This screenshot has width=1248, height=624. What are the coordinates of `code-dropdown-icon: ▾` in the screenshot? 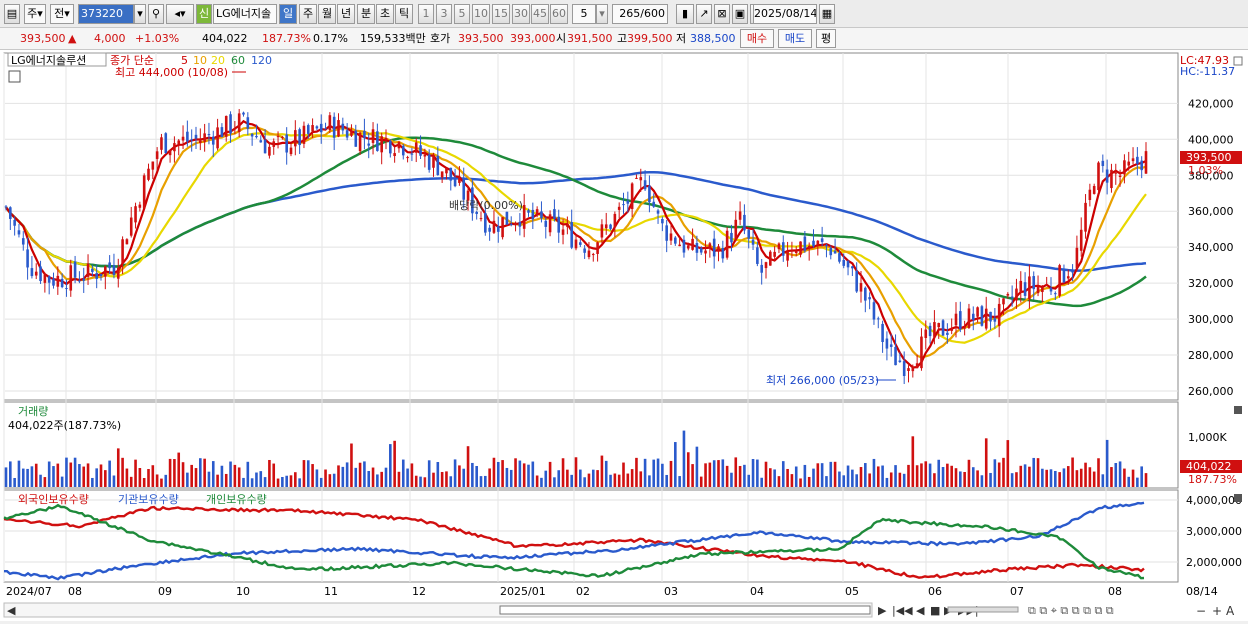 It's located at (140, 14).